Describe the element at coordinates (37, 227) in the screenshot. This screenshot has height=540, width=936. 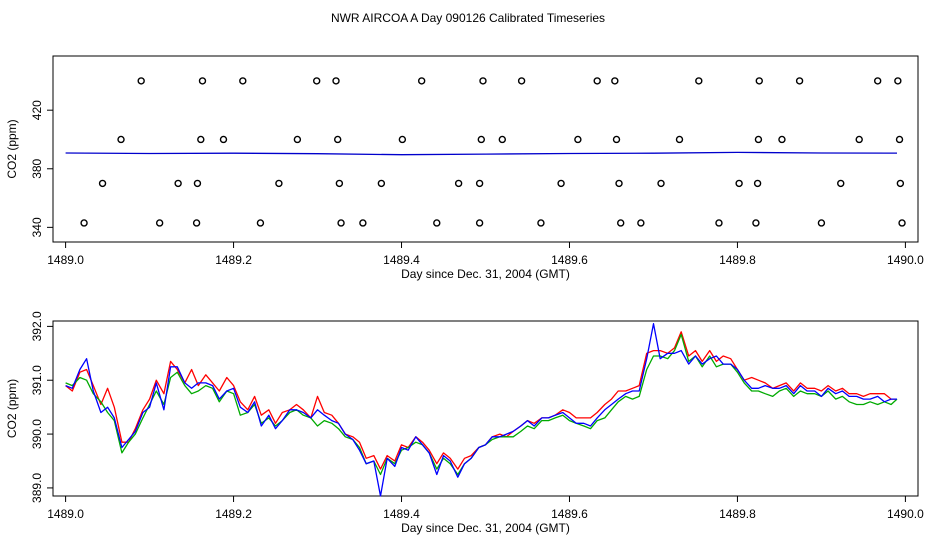
I see `y-tick-label: 340` at that location.